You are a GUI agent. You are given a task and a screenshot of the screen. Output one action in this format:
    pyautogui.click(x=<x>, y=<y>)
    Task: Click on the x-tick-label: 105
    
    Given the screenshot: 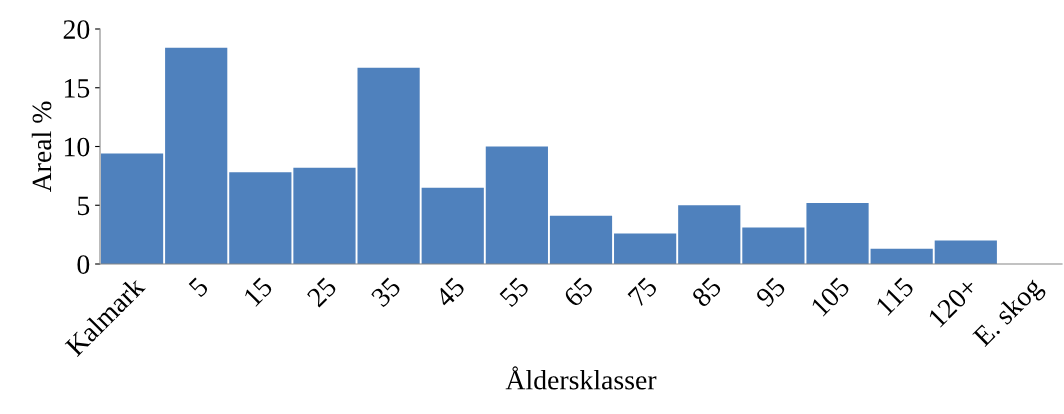 What is the action you would take?
    pyautogui.click(x=830, y=296)
    